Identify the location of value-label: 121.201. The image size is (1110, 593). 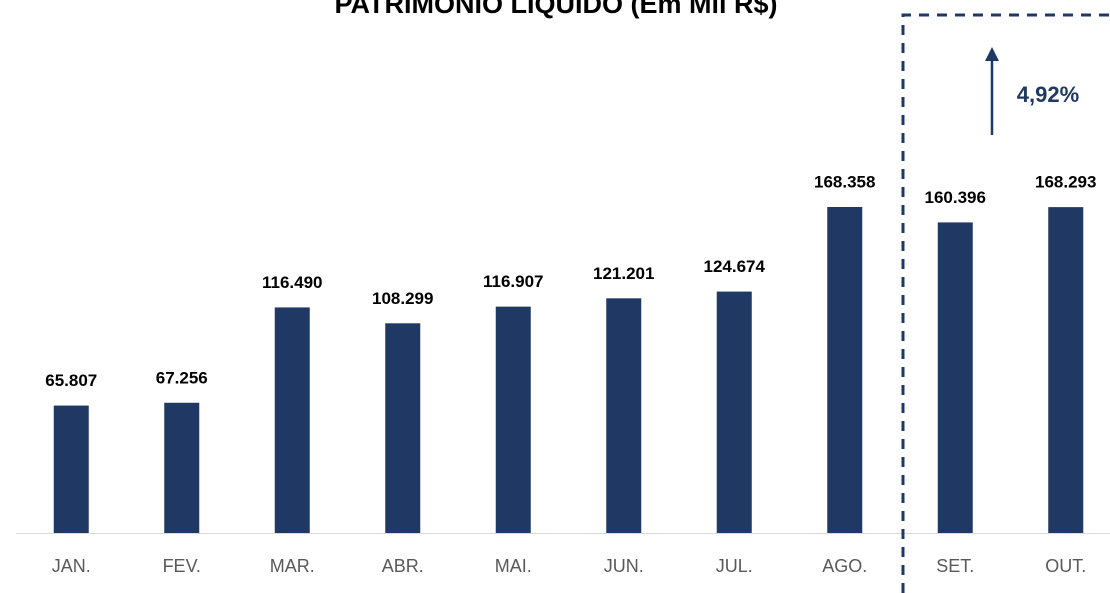
(623, 273).